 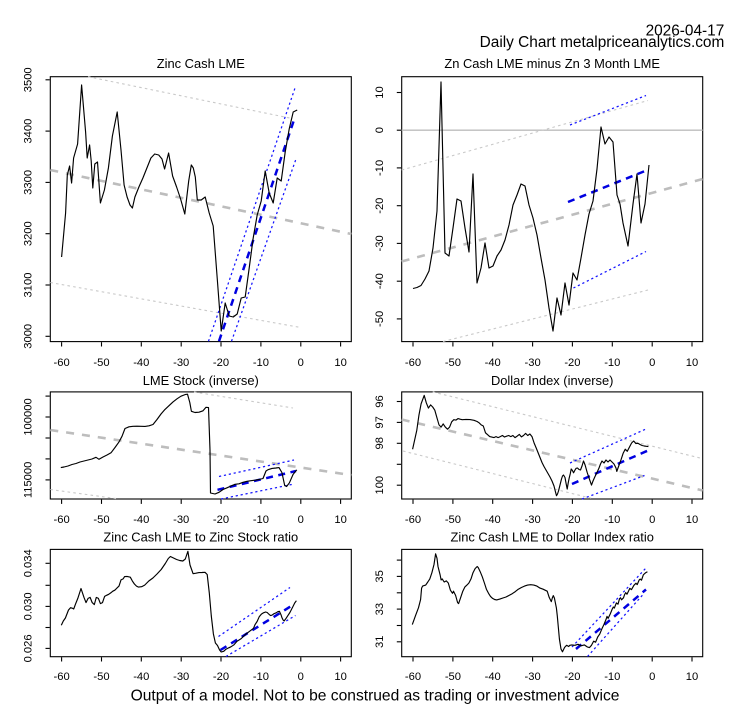 I want to click on svg-text: 33, so click(x=380, y=609).